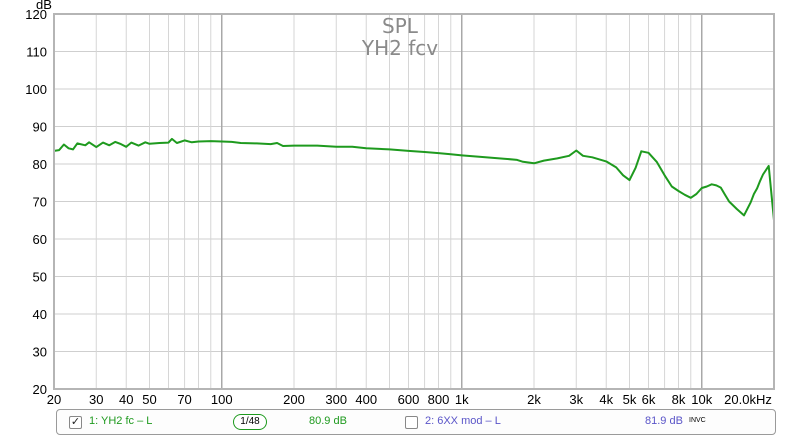  I want to click on chart-title: SPL, so click(400, 26).